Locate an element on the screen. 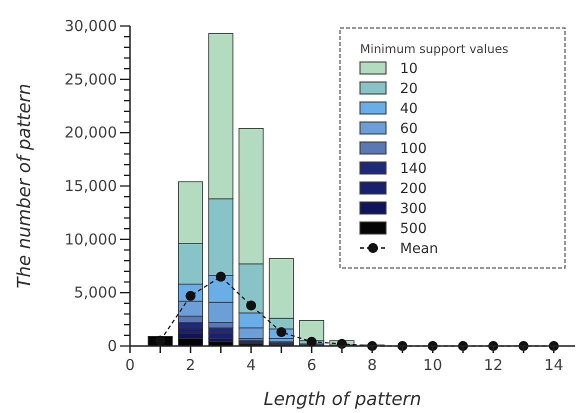 The width and height of the screenshot is (580, 413). x-tick-label: 2 is located at coordinates (191, 365).